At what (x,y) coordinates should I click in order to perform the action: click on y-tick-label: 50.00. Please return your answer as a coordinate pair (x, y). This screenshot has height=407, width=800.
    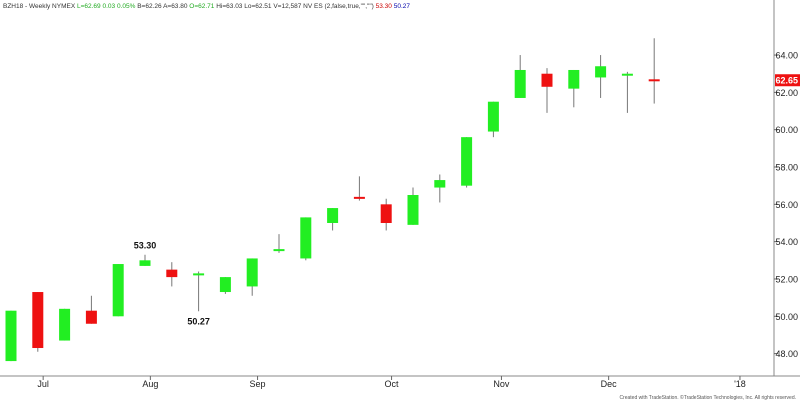
    Looking at the image, I should click on (786, 317).